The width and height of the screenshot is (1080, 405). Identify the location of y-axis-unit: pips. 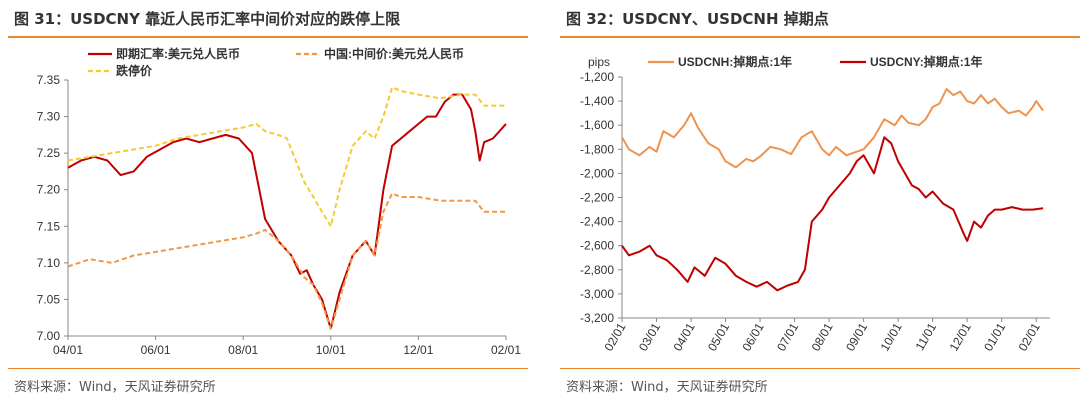
(599, 62).